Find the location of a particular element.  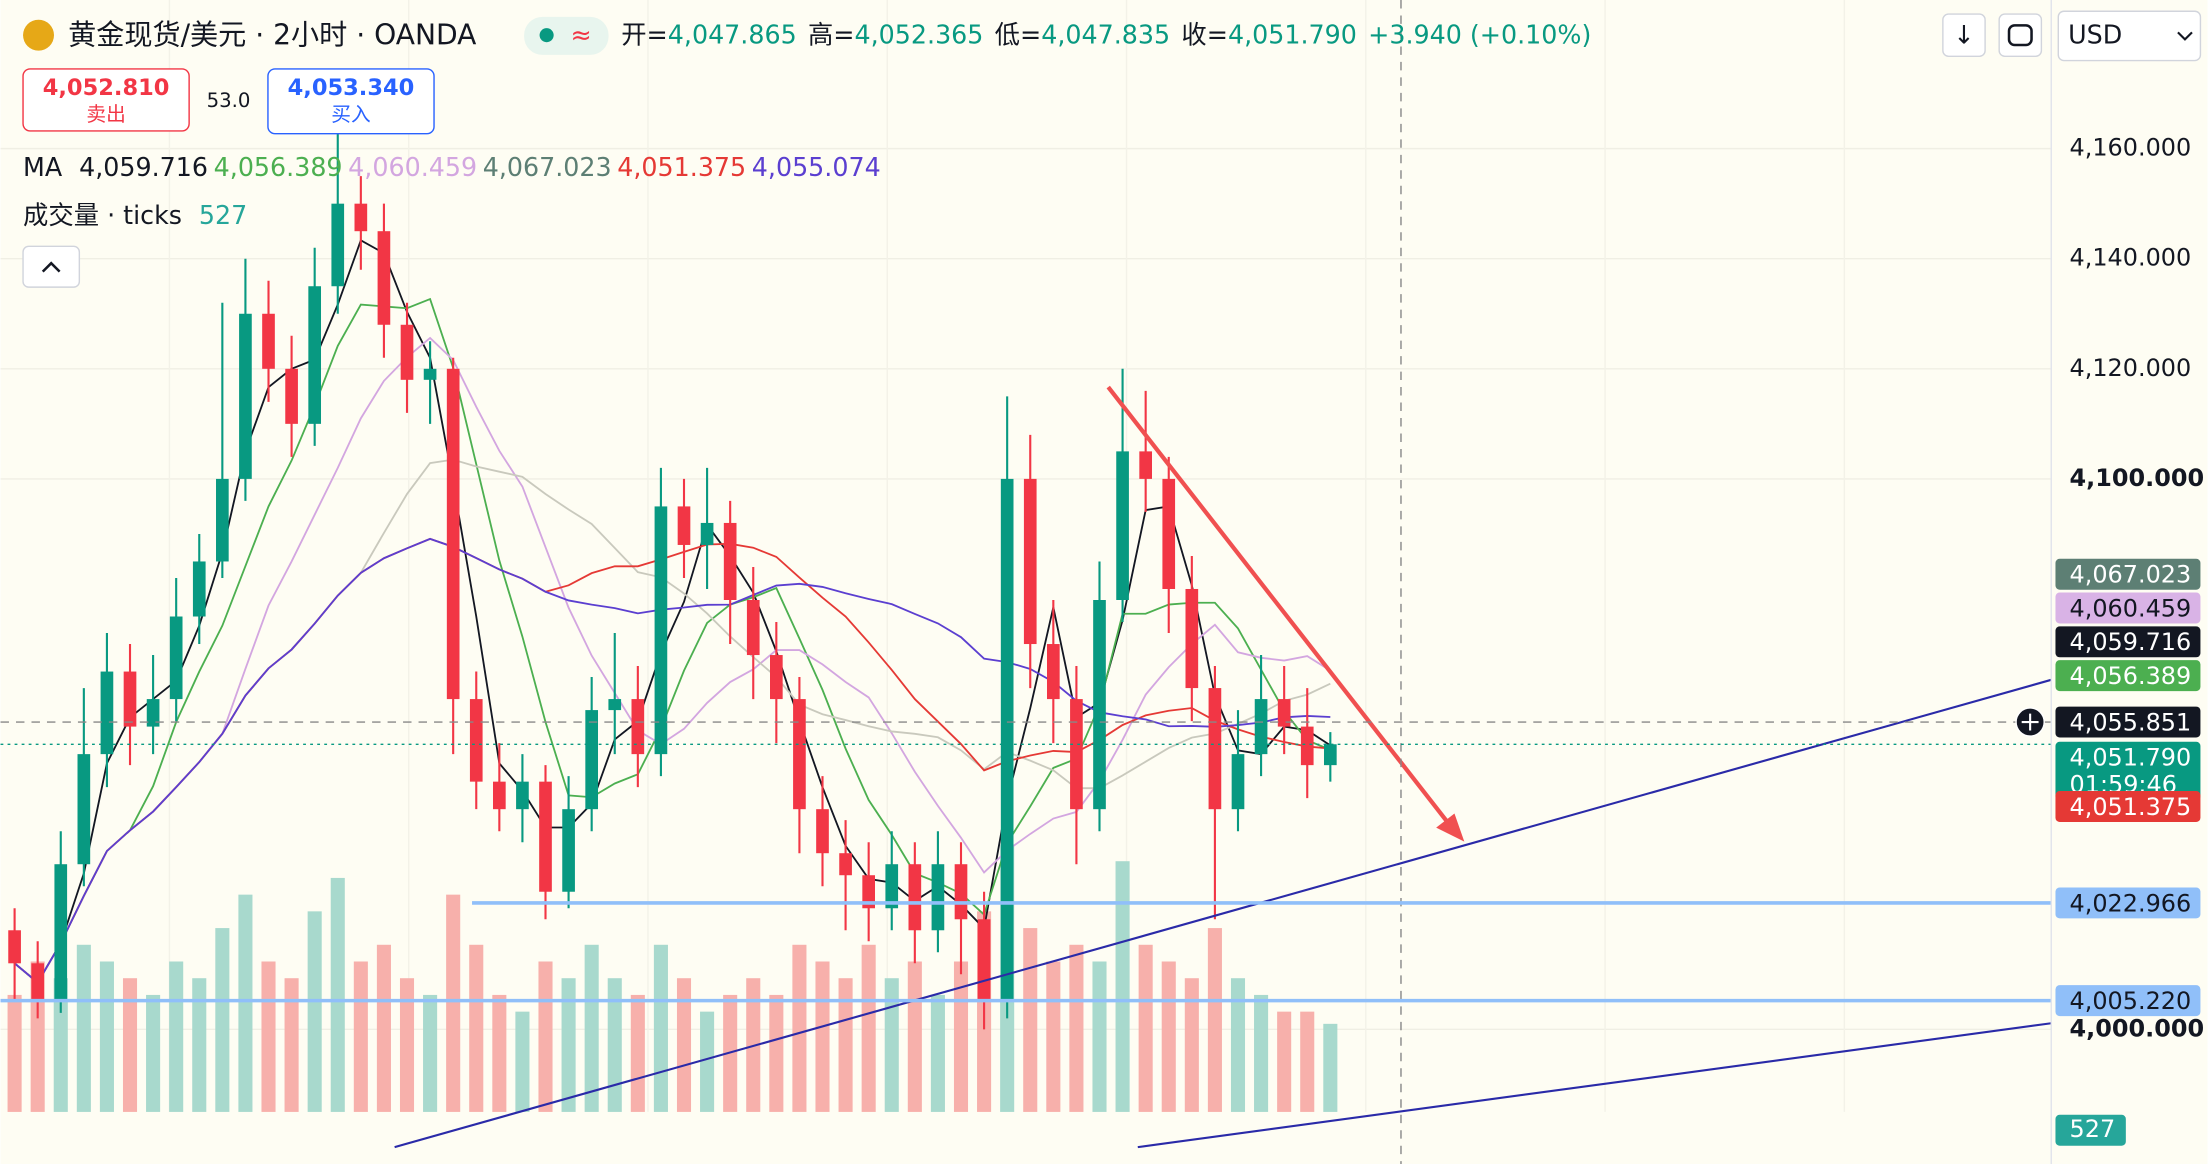

price-badge-label: 4,060.459 is located at coordinates (2131, 608).